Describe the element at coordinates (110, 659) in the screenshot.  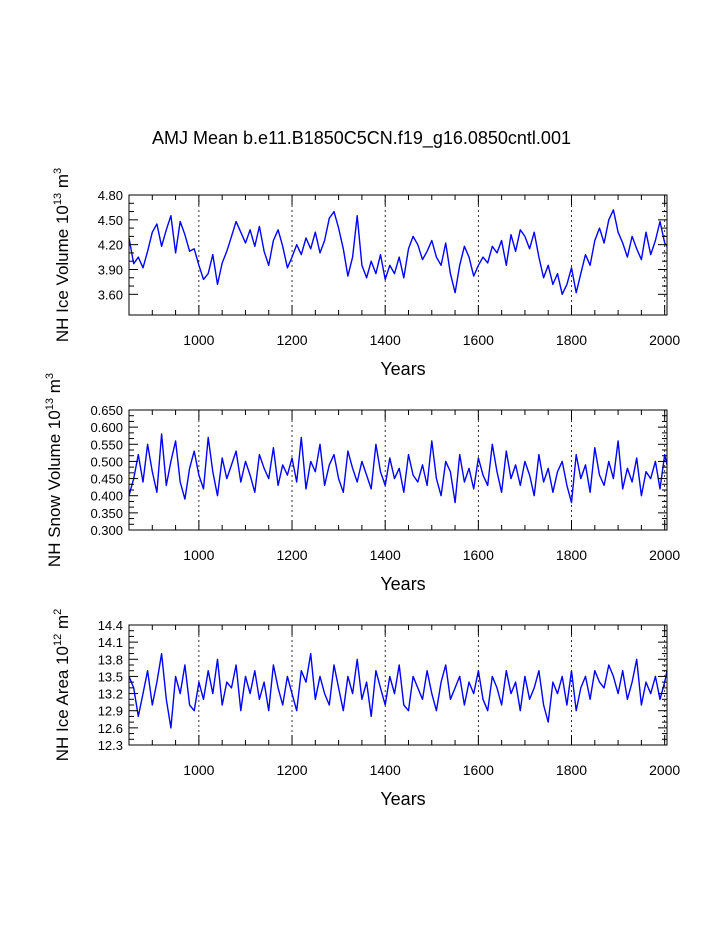
I see `ice-area-ytick-label: 13.8` at that location.